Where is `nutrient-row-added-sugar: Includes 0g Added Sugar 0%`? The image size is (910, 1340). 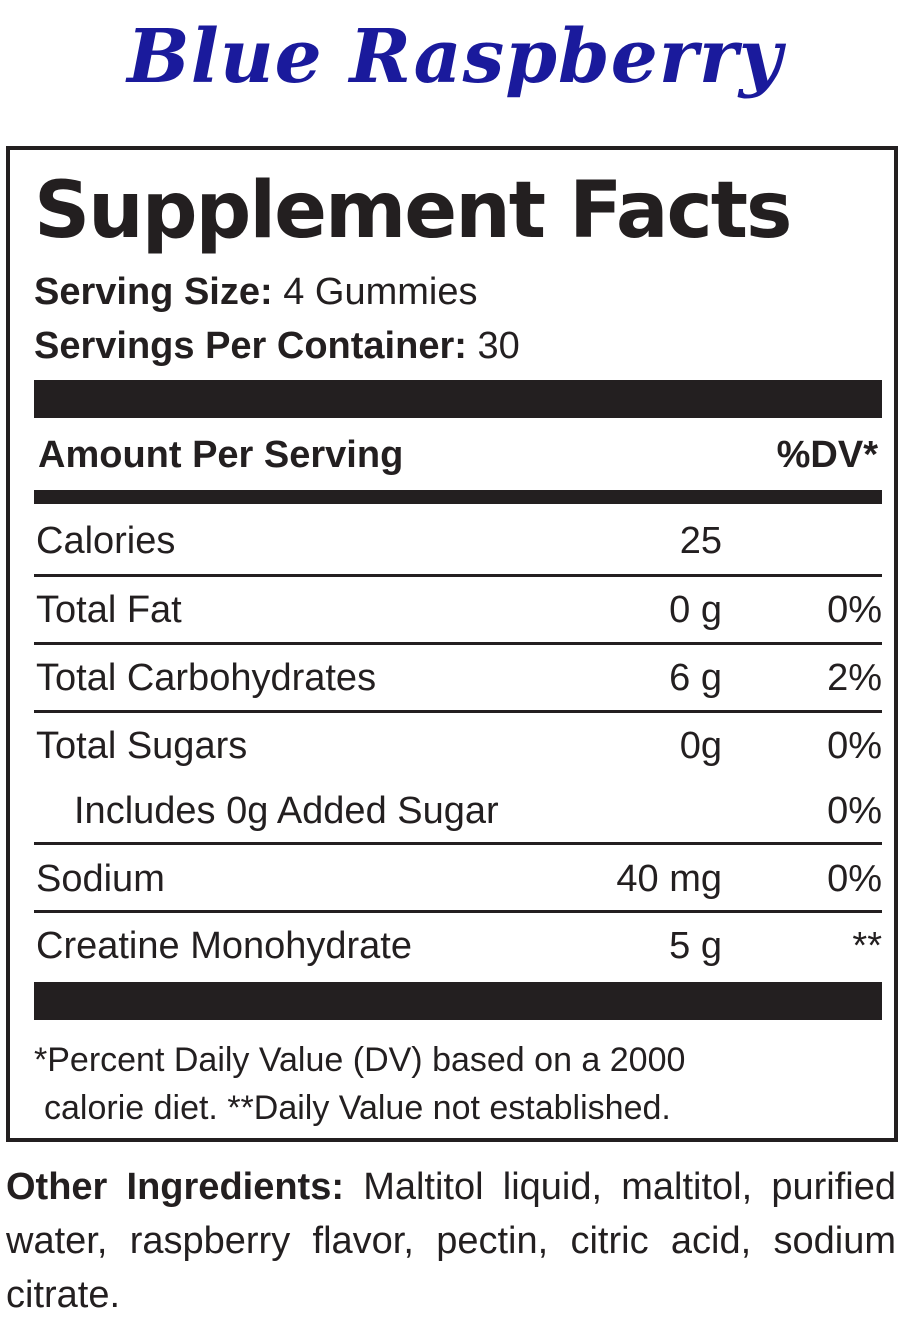 nutrient-row-added-sugar: Includes 0g Added Sugar 0% is located at coordinates (458, 811).